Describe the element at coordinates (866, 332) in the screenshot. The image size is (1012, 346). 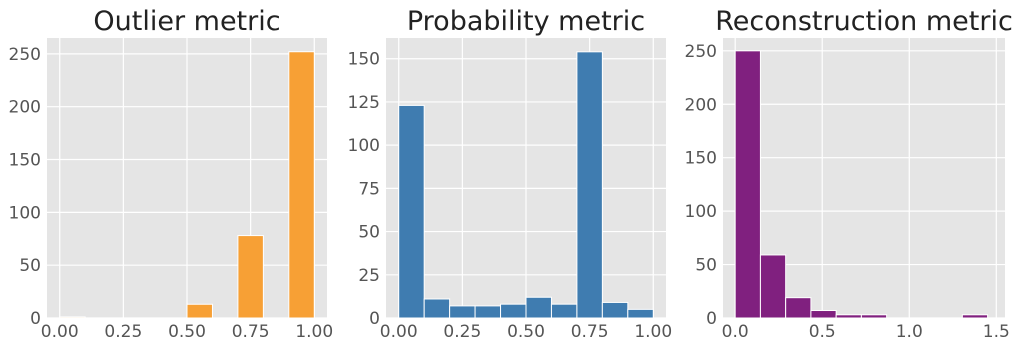
I see `x-tick-labels: 0.0 0.5 1.0 1.5` at that location.